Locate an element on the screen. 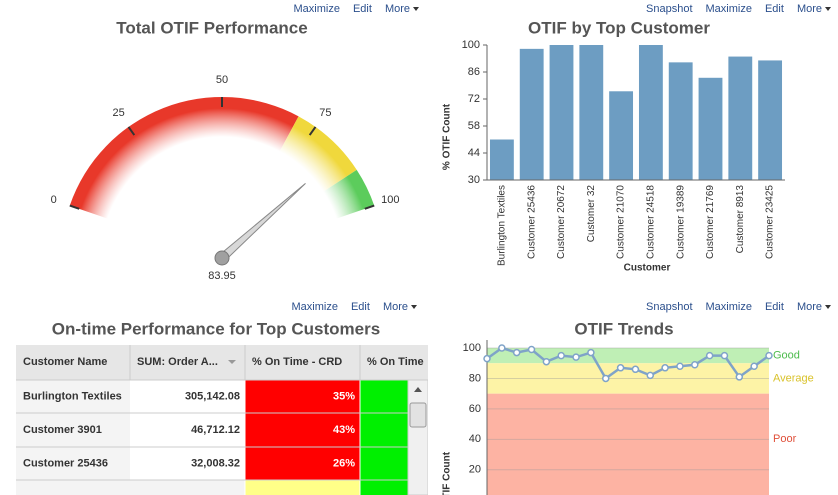  column-header: Customer Name is located at coordinates (65, 362).